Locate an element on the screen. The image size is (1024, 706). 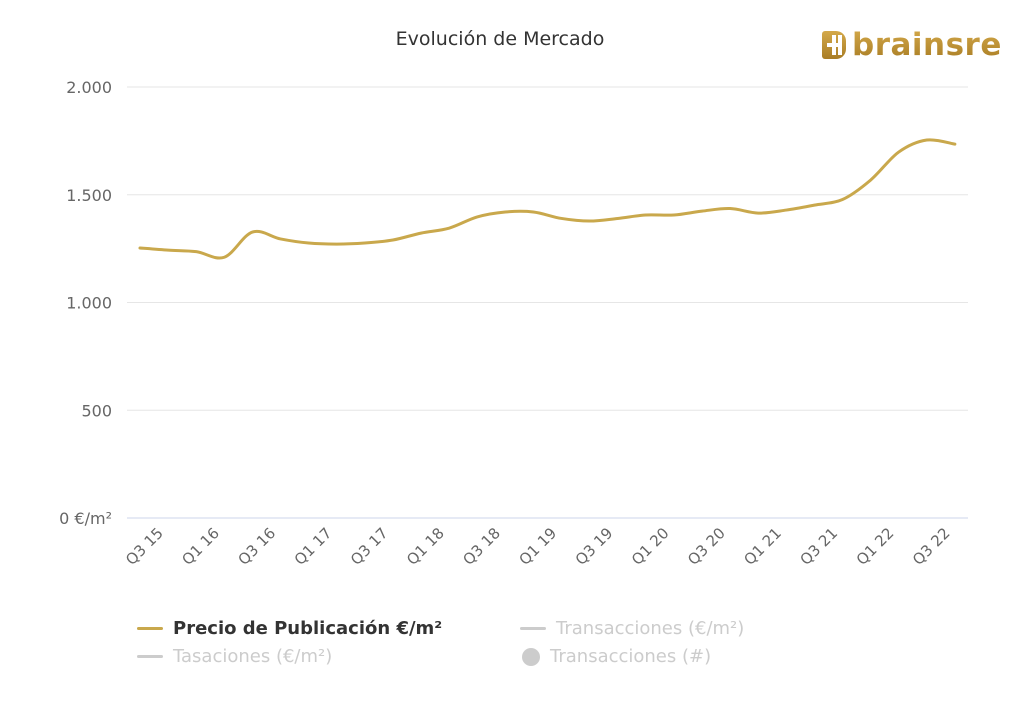
x-tick-label: Q3 16 is located at coordinates (257, 546).